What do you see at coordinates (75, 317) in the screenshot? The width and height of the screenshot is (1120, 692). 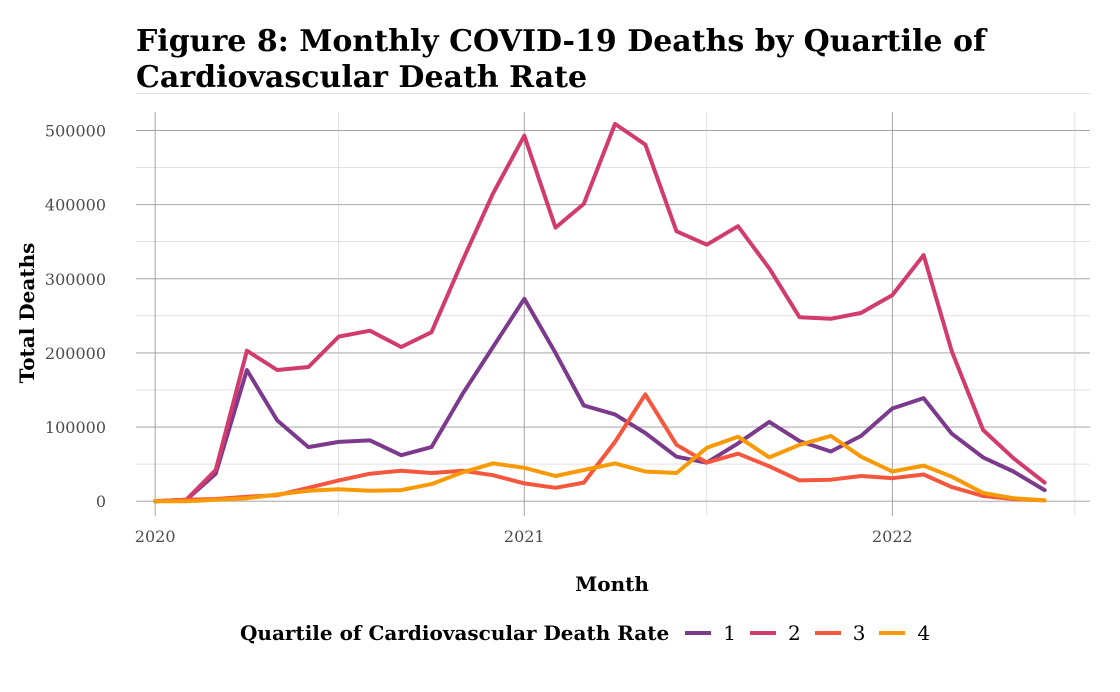 I see `y-axis-tick-labels: 0 100000 200000 300000 400000 500000` at bounding box center [75, 317].